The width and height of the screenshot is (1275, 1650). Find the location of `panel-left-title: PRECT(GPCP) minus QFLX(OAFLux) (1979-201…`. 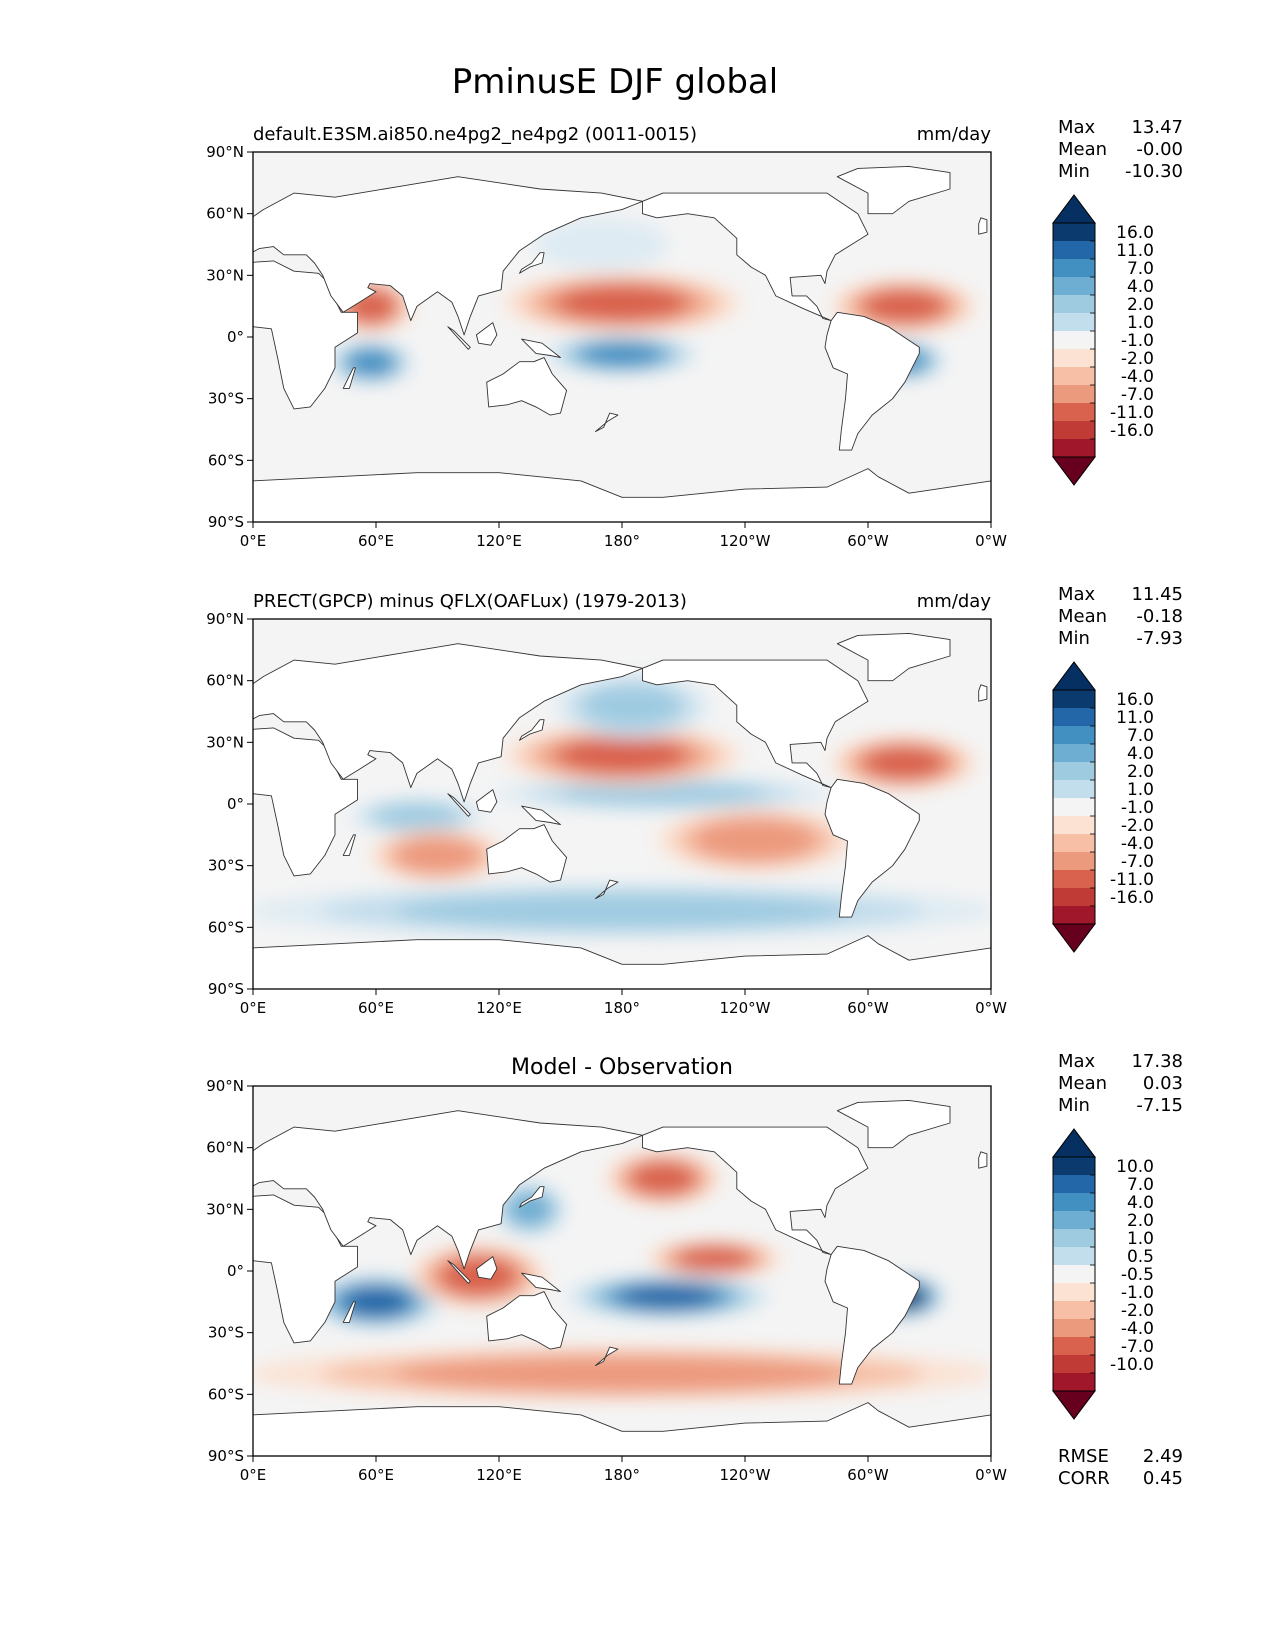

panel-left-title: PRECT(GPCP) minus QFLX(OAFLux) (1979-201… is located at coordinates (470, 601).